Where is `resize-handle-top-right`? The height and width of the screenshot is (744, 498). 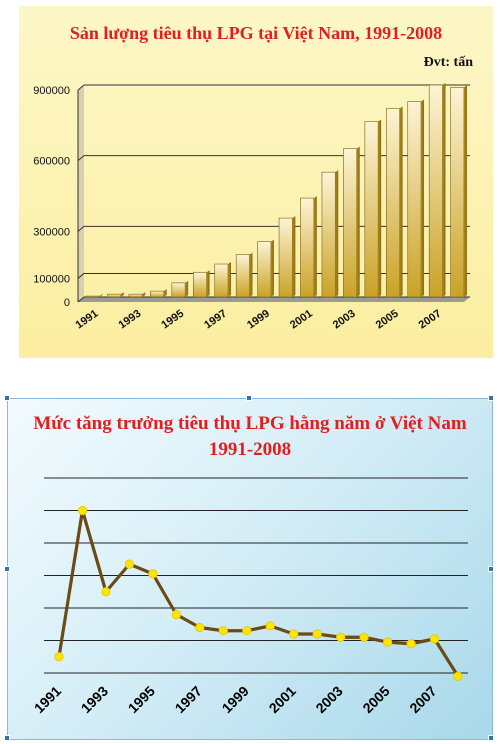 resize-handle-top-right is located at coordinates (491, 398).